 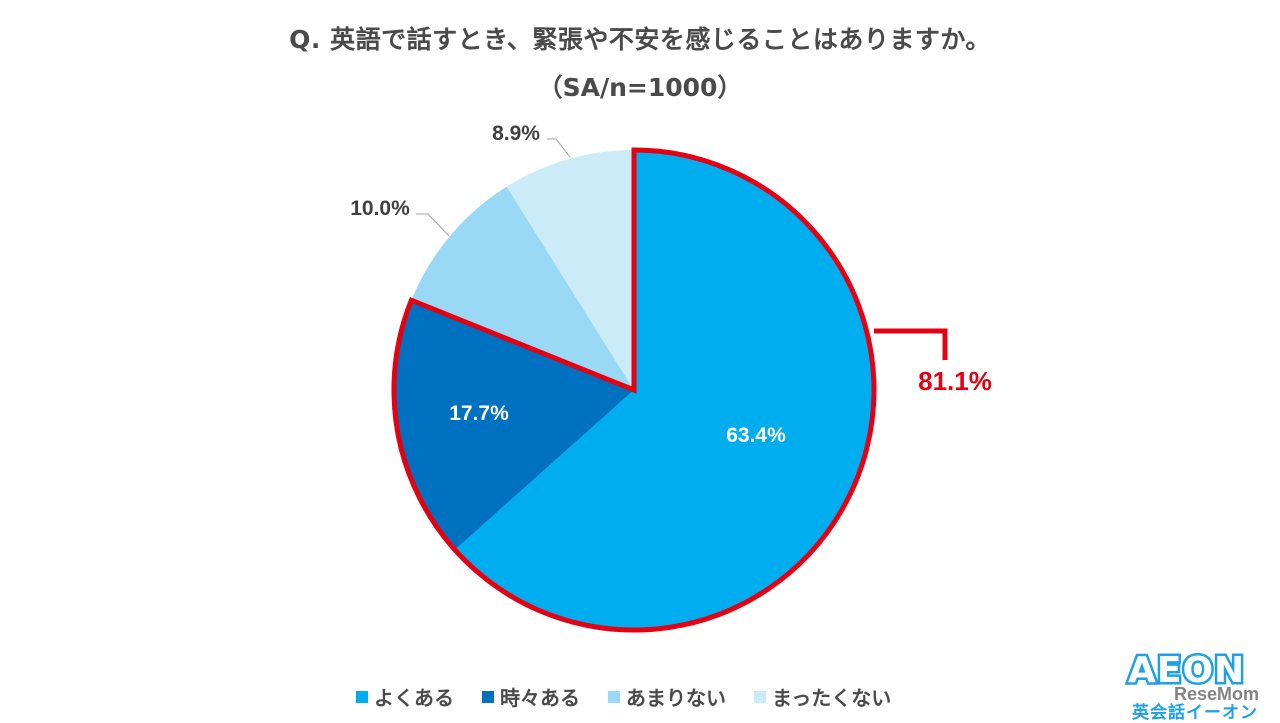 What do you see at coordinates (414, 698) in the screenshot?
I see `legend-label: よくある` at bounding box center [414, 698].